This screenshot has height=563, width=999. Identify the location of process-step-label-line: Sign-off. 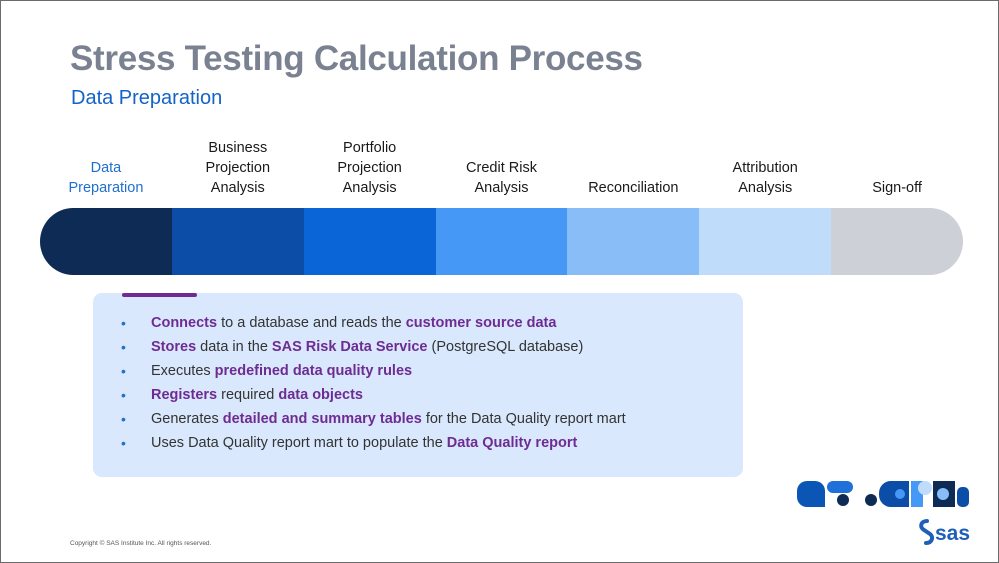
(897, 188).